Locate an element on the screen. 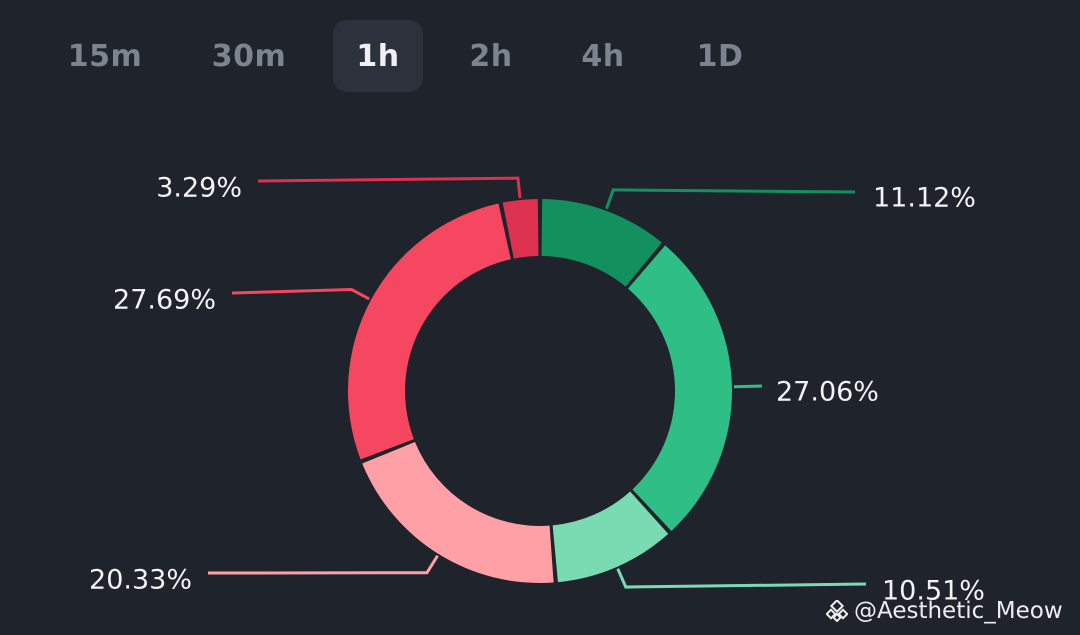 The image size is (1080, 635). watermark: @Aesthetic_Meow is located at coordinates (944, 611).